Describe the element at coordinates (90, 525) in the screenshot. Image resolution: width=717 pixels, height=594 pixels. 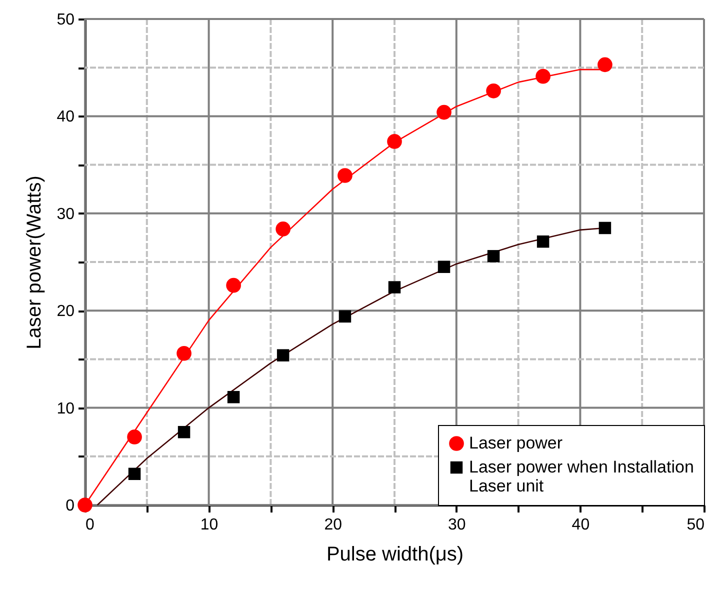
I see `x-tick-label: 0` at that location.